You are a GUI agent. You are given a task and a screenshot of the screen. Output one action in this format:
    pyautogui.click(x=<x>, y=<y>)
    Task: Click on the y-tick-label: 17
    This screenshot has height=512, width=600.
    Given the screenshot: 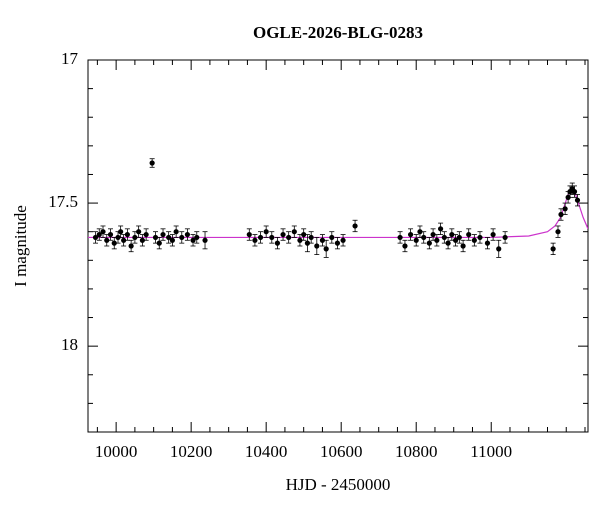 What is the action you would take?
    pyautogui.click(x=70, y=58)
    